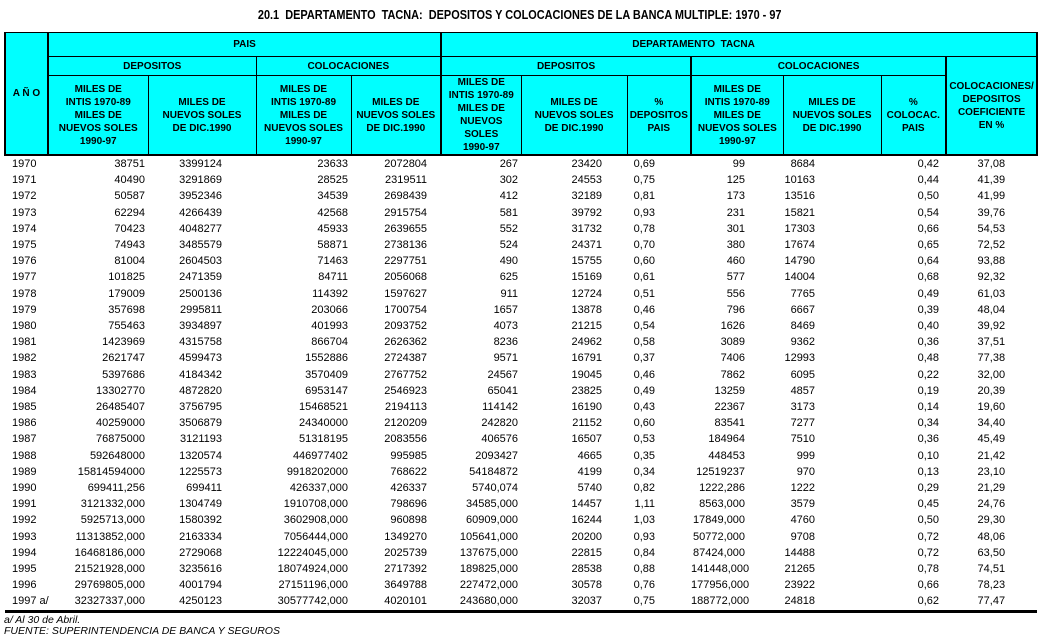 The image size is (1040, 638). I want to click on value-cell: 0,46, so click(644, 374).